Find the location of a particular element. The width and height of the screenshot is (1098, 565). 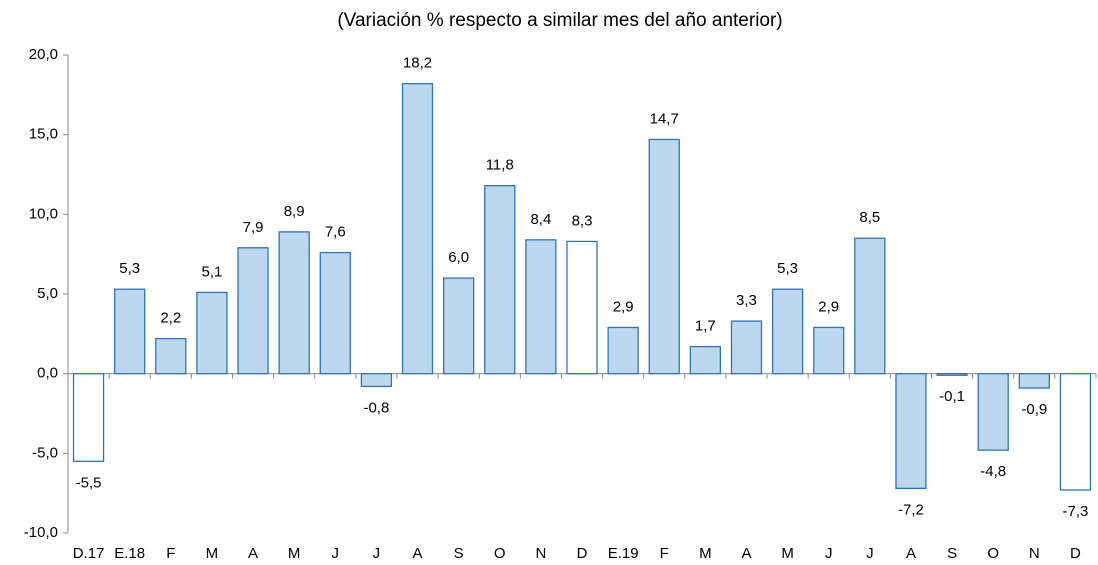

value-label: 1,7 is located at coordinates (705, 326).